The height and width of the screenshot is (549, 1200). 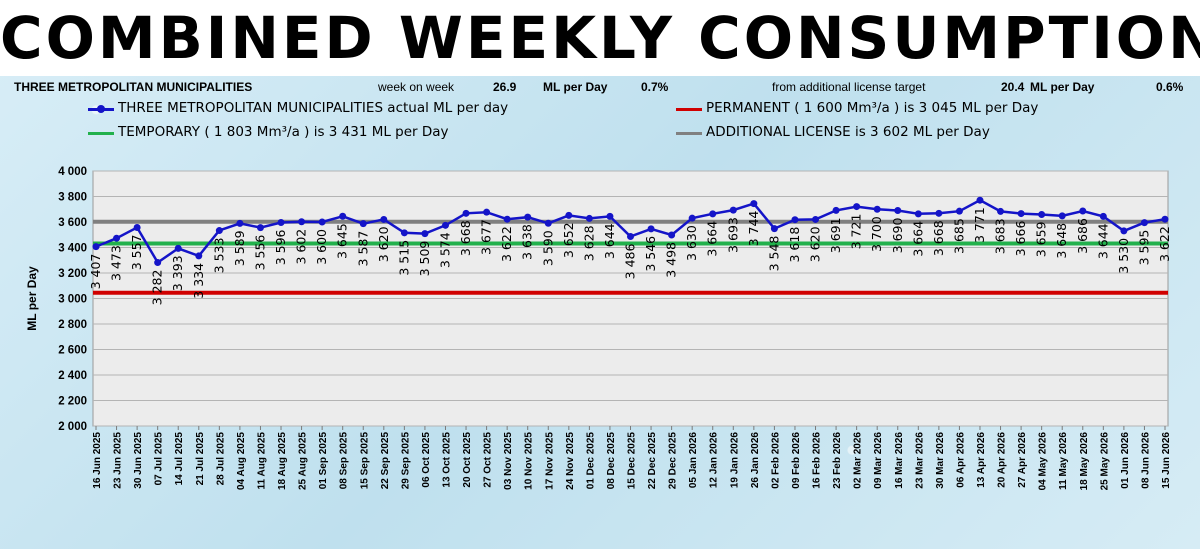 I want to click on data-label: 3 771, so click(x=979, y=225).